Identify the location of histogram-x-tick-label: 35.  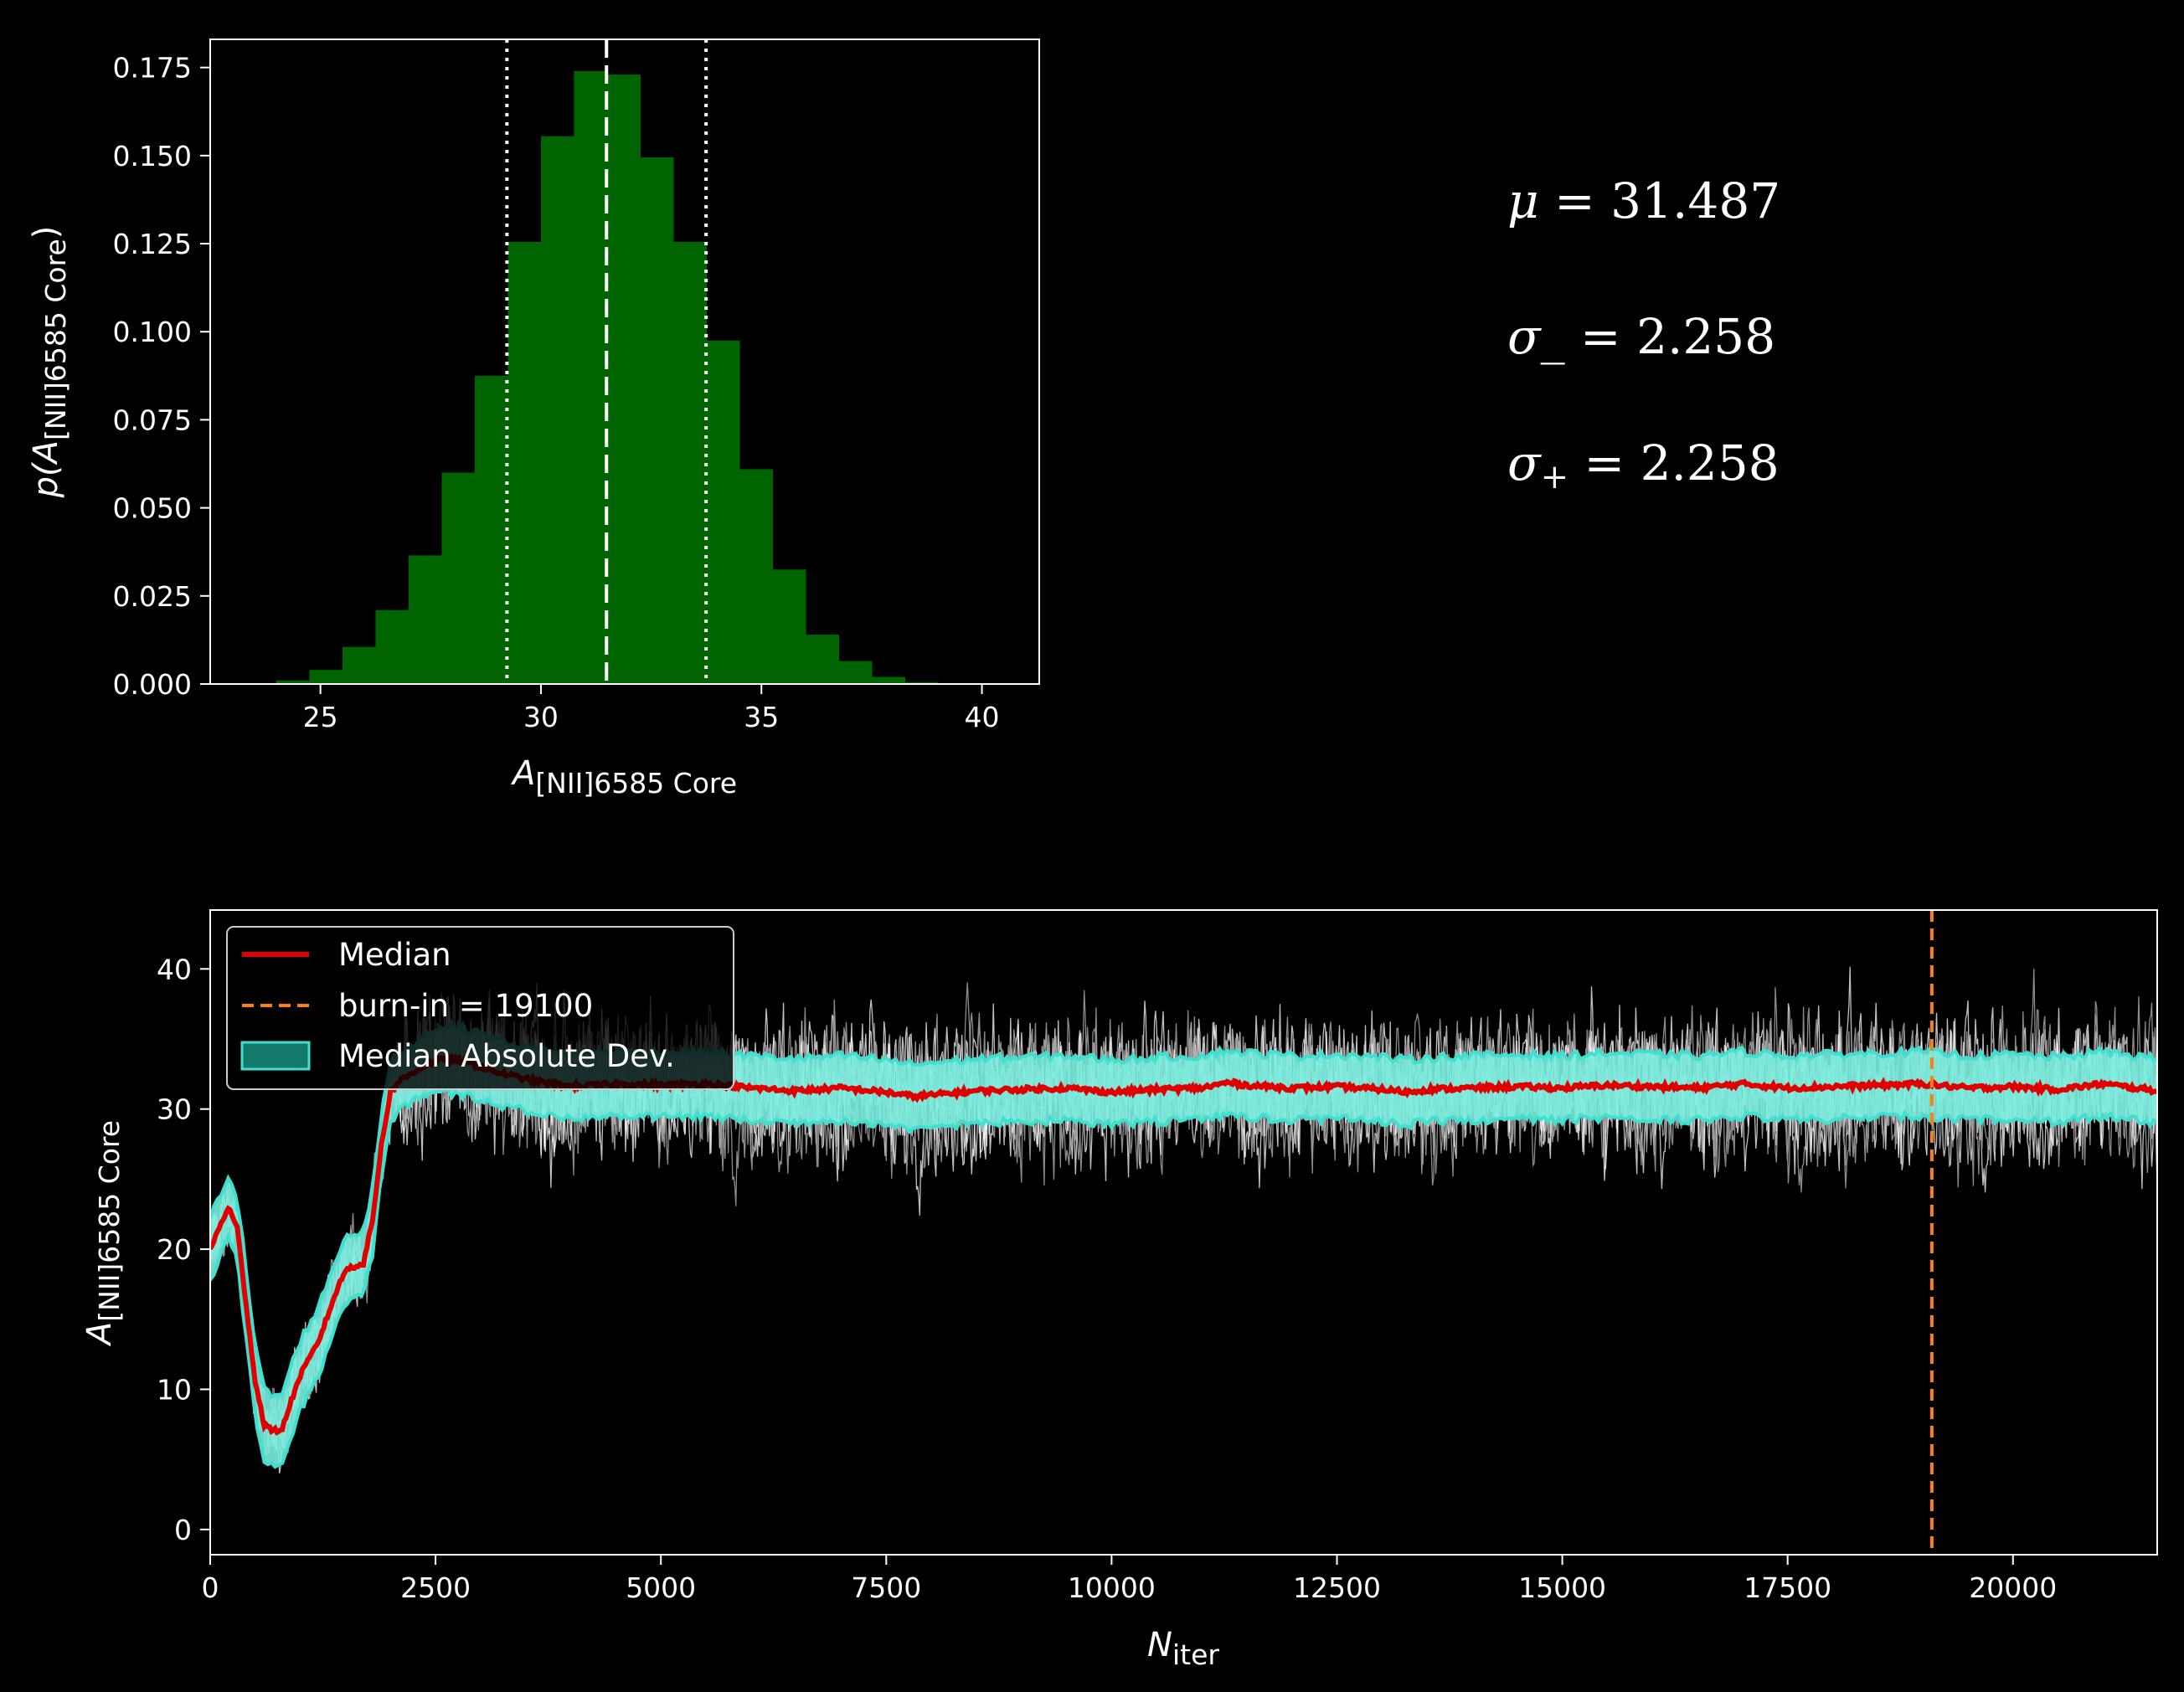
(761, 717).